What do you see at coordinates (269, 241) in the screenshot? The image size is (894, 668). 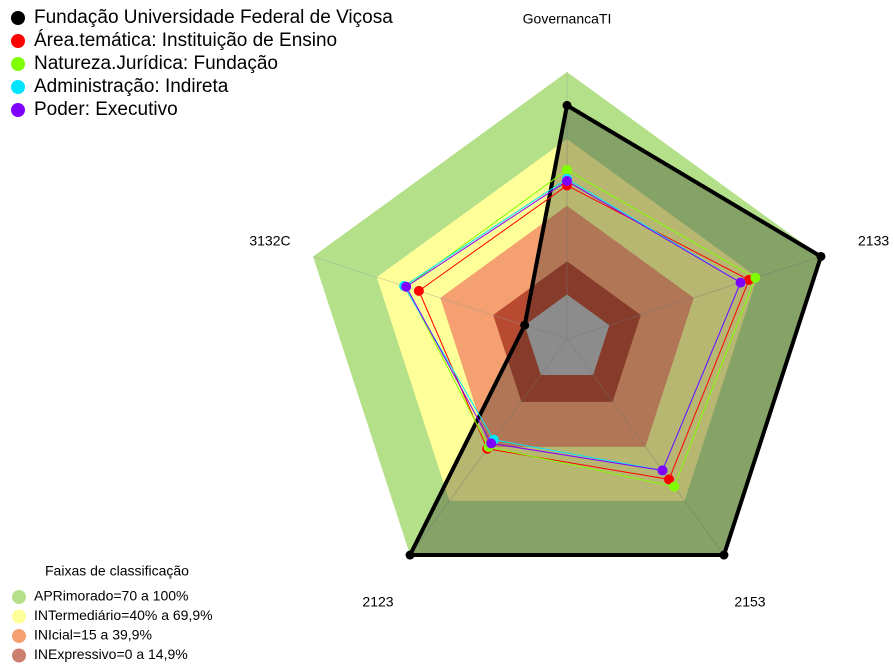 I see `axis-label: 3132C` at bounding box center [269, 241].